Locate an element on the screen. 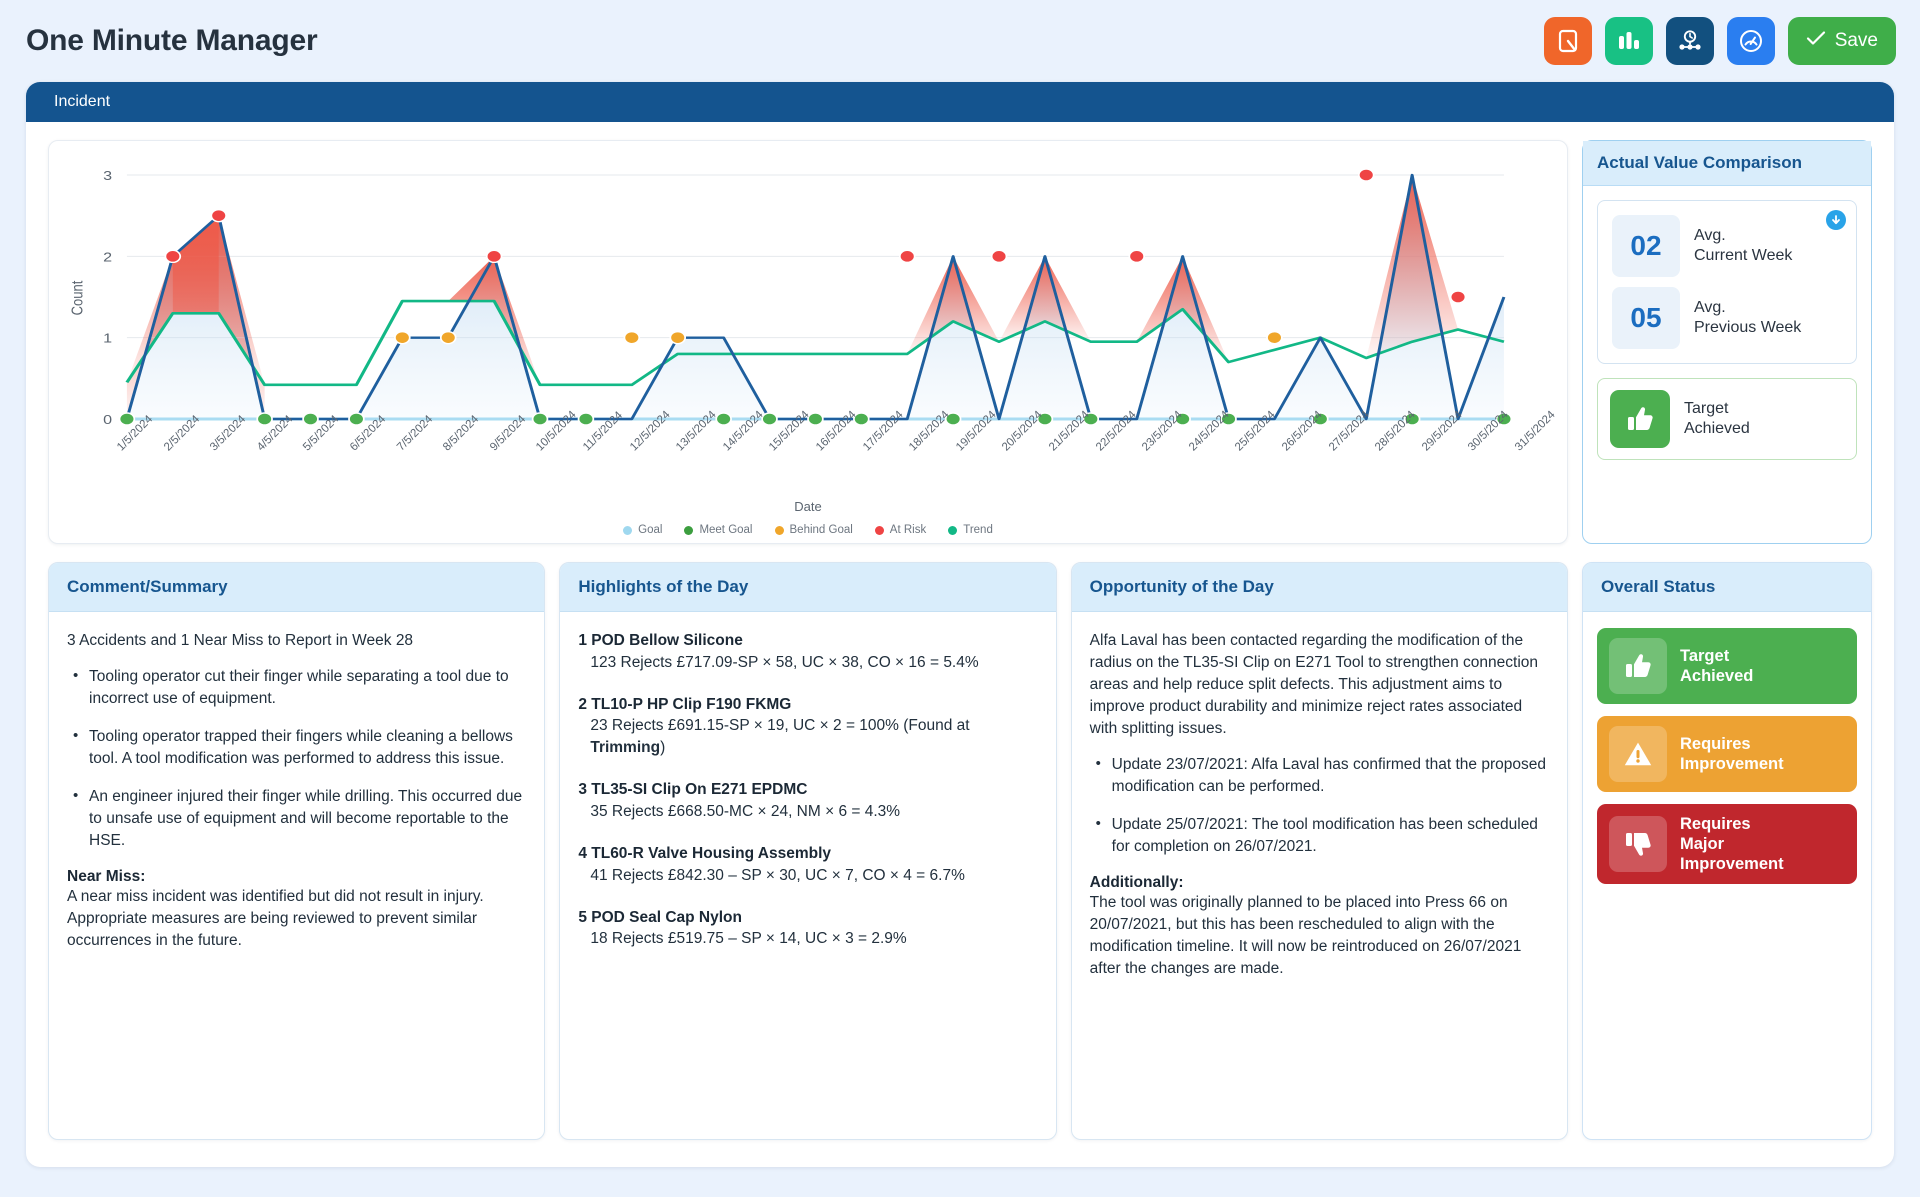 The width and height of the screenshot is (1920, 1197). status-badge-label: Requires Major Improvement is located at coordinates (1732, 844).